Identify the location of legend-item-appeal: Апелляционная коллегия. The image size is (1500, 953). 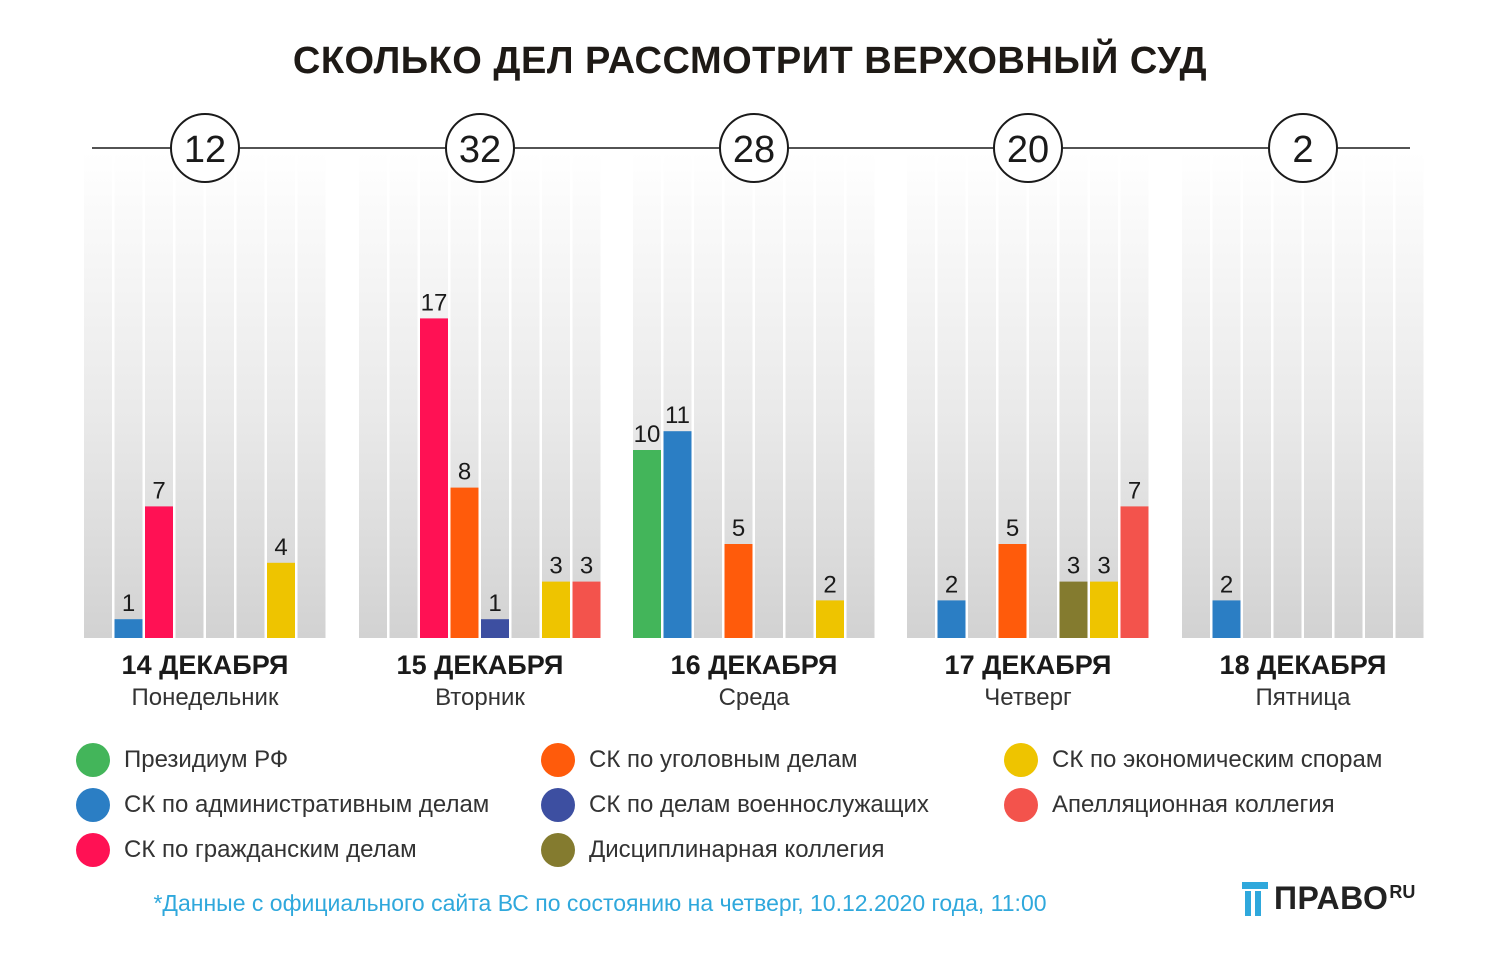
(1169, 805).